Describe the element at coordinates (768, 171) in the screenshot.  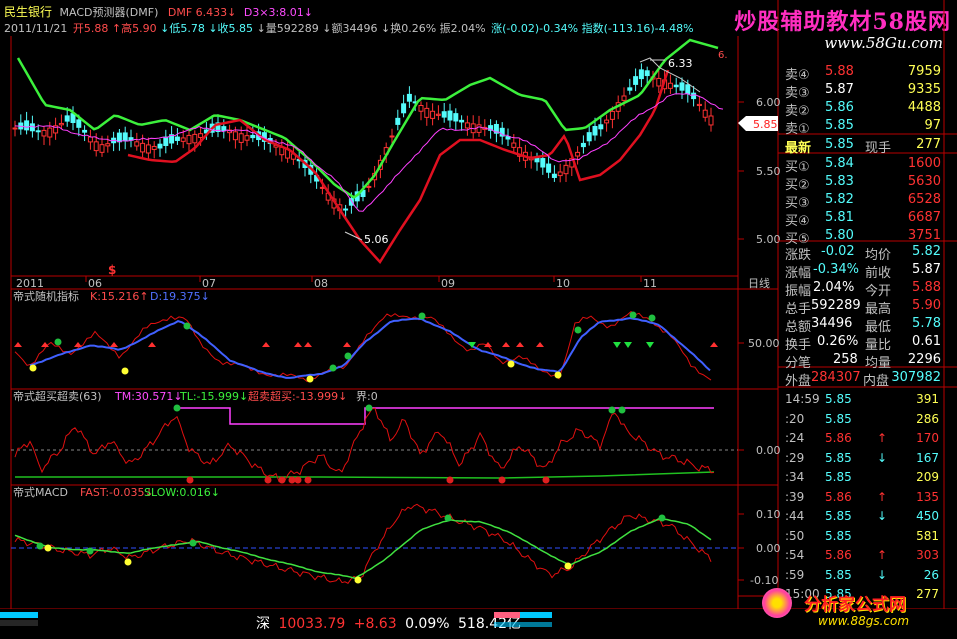
I see `price-tick: 5.50` at that location.